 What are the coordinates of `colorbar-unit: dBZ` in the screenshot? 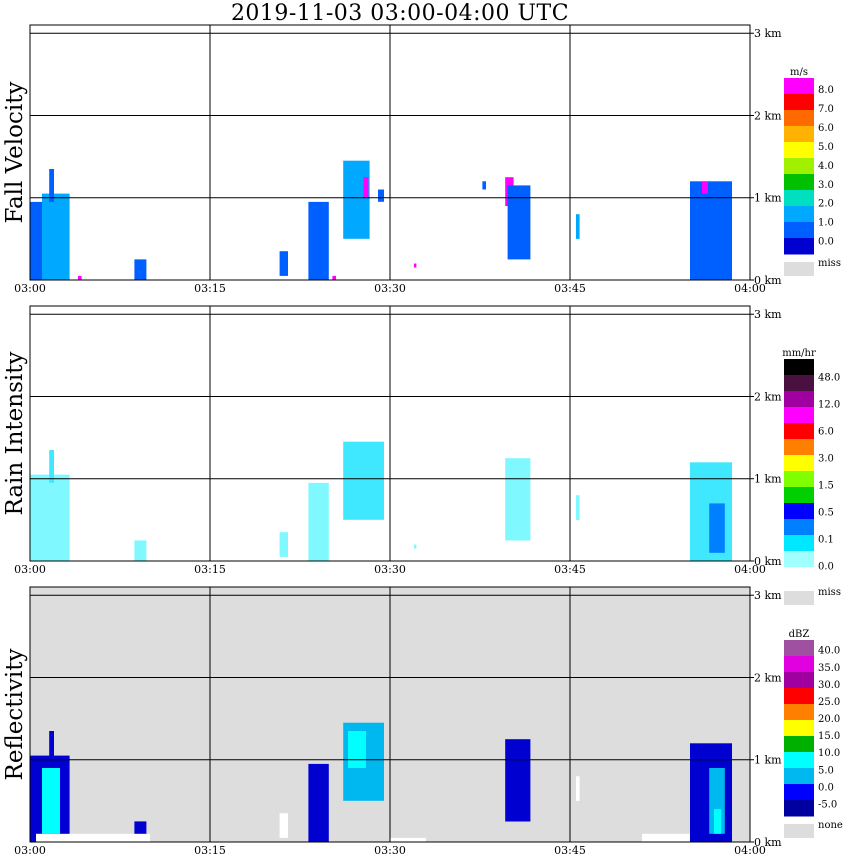 It's located at (799, 634).